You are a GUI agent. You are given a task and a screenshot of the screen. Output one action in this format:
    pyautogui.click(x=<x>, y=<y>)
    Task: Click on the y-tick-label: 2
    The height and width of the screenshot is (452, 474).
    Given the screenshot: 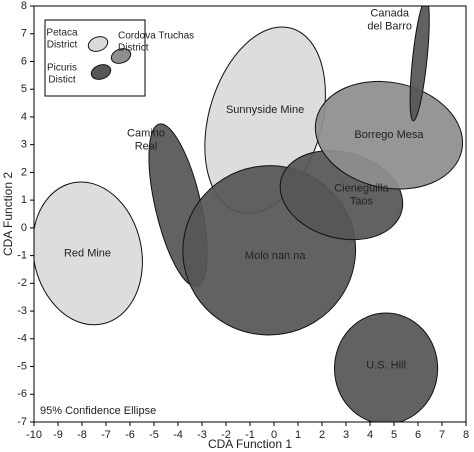 What is the action you would take?
    pyautogui.click(x=24, y=172)
    